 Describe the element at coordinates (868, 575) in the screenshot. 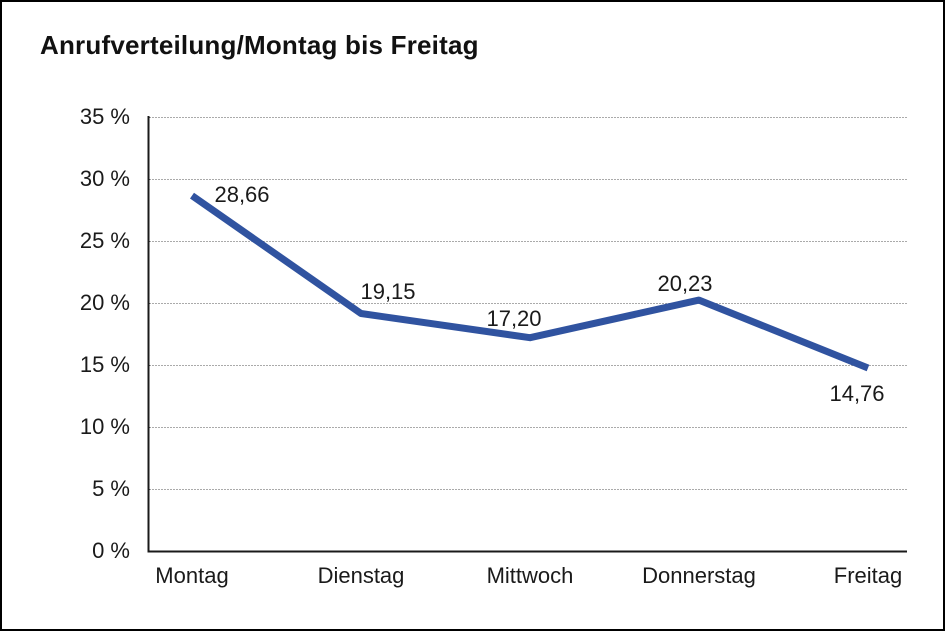

I see `x-tick-label: Freitag` at that location.